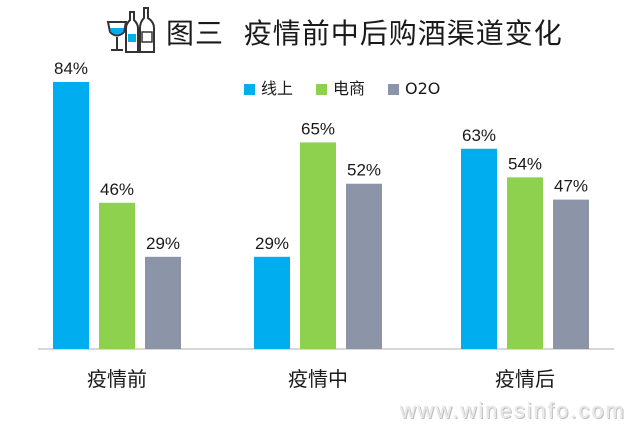  I want to click on watermark-text: www.winesinfo.com, so click(513, 410).